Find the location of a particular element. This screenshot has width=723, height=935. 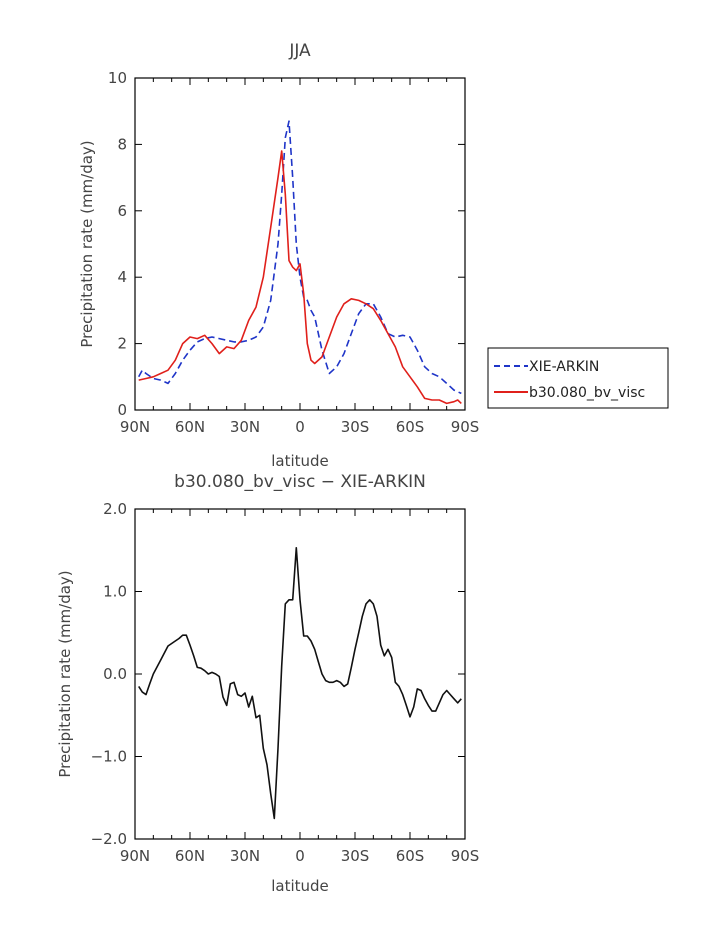

top-series is located at coordinates (299, 262).